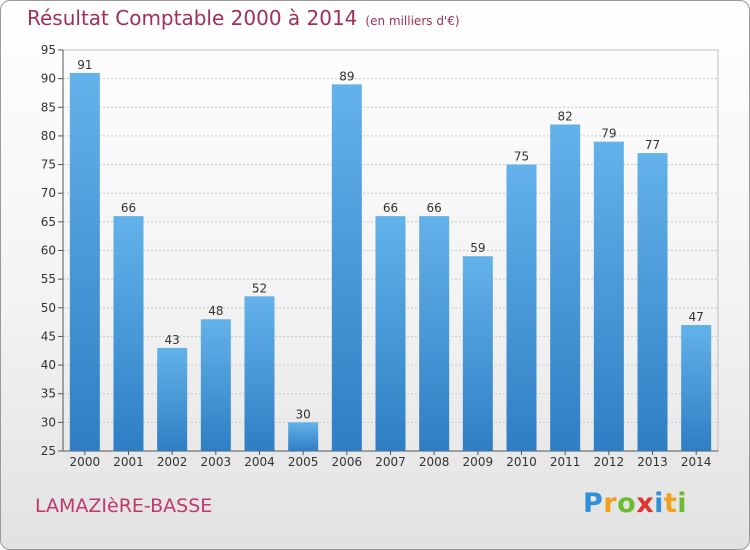 The width and height of the screenshot is (750, 550). I want to click on x-tick-label: 2014, so click(696, 462).